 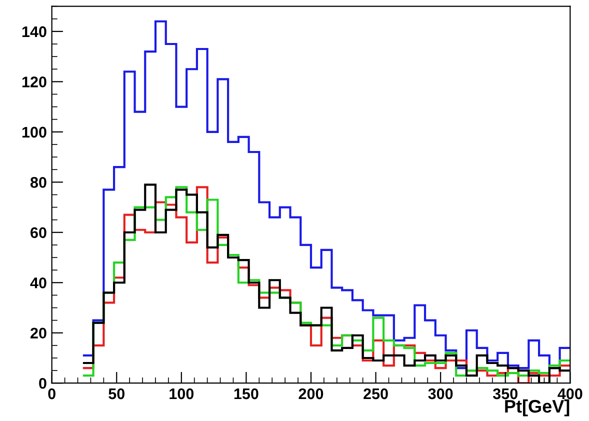 What do you see at coordinates (52, 394) in the screenshot?
I see `x-tick-label: 0` at bounding box center [52, 394].